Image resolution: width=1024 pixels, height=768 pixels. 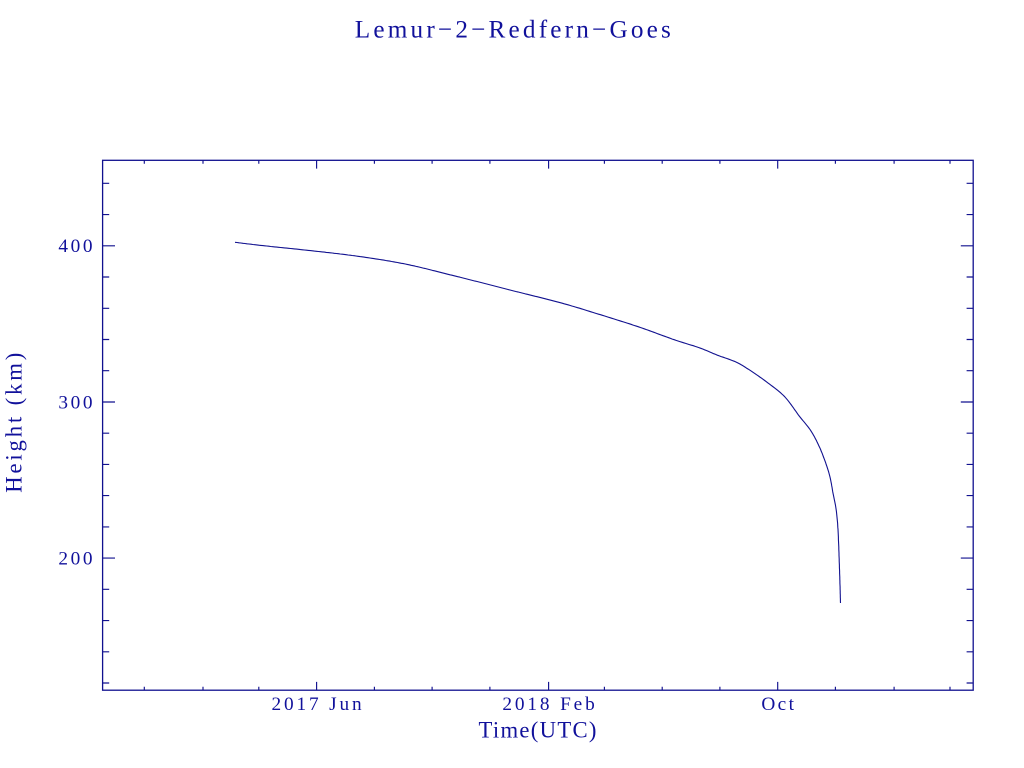 What do you see at coordinates (538, 730) in the screenshot?
I see `svg-text: Time(UTC)` at bounding box center [538, 730].